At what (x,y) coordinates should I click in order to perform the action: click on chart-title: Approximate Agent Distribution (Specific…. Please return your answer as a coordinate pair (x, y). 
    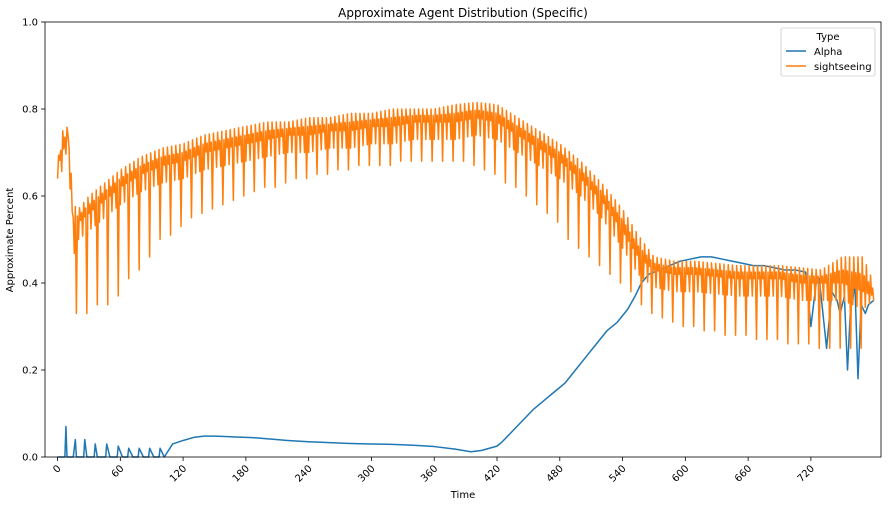
    Looking at the image, I should click on (463, 13).